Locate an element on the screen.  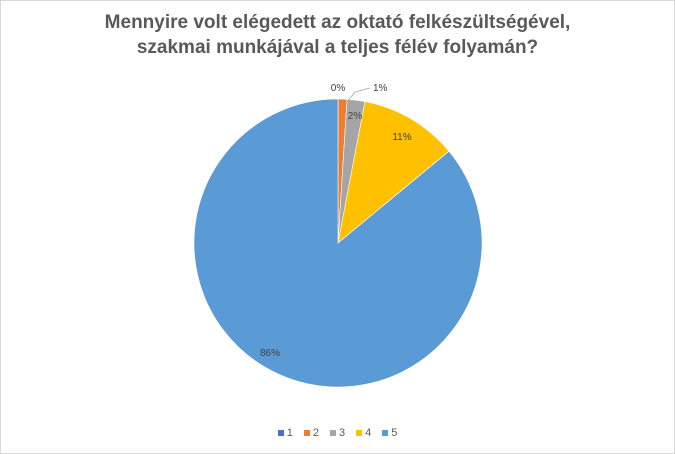
legend-item-3: 3 is located at coordinates (337, 433).